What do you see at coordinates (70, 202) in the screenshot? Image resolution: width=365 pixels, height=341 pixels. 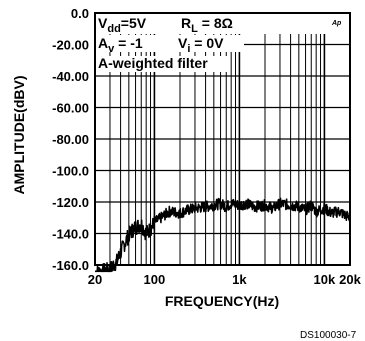 I see `y-tick-label: -120.0` at bounding box center [70, 202].